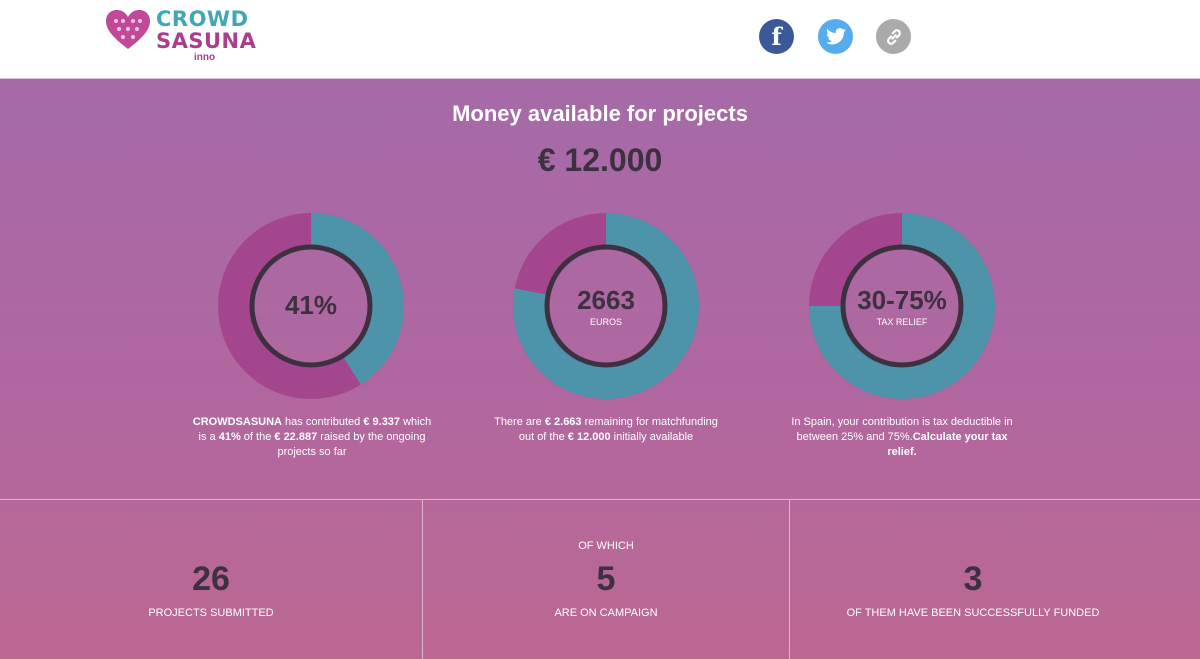 This screenshot has width=1200, height=659. Describe the element at coordinates (205, 57) in the screenshot. I see `logo-brand: inno` at that location.